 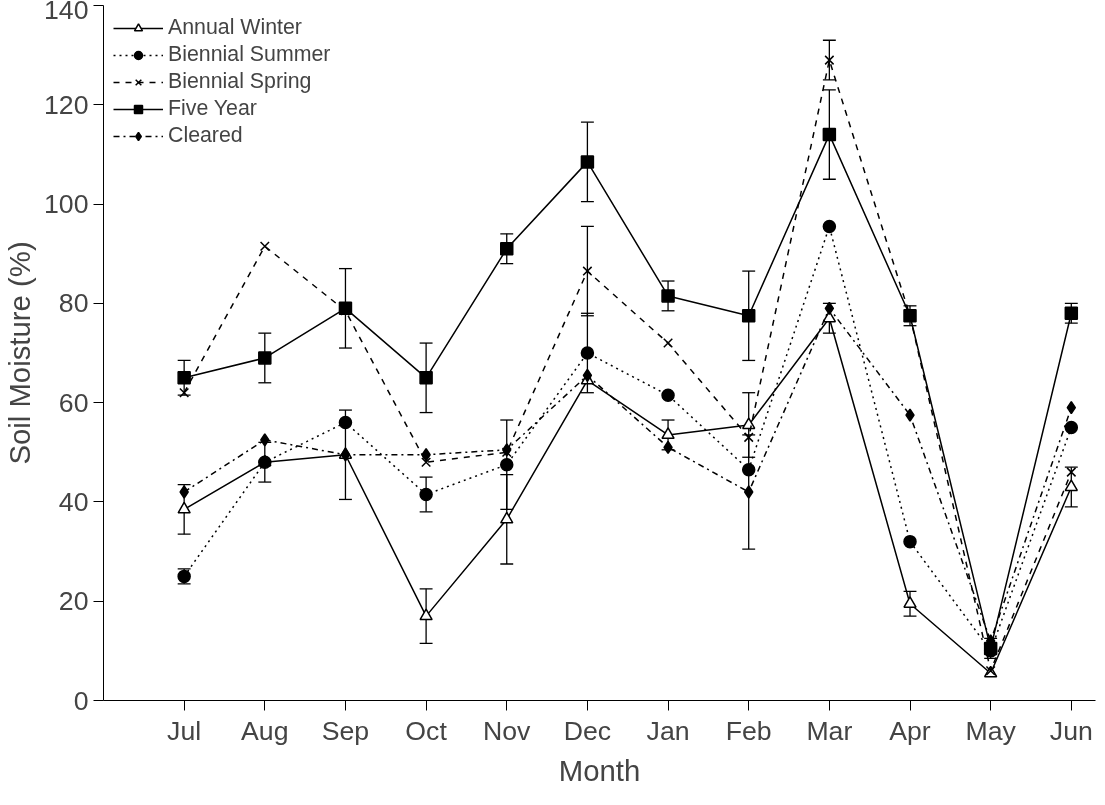 What do you see at coordinates (73, 402) in the screenshot?
I see `y-tick-label: 60` at bounding box center [73, 402].